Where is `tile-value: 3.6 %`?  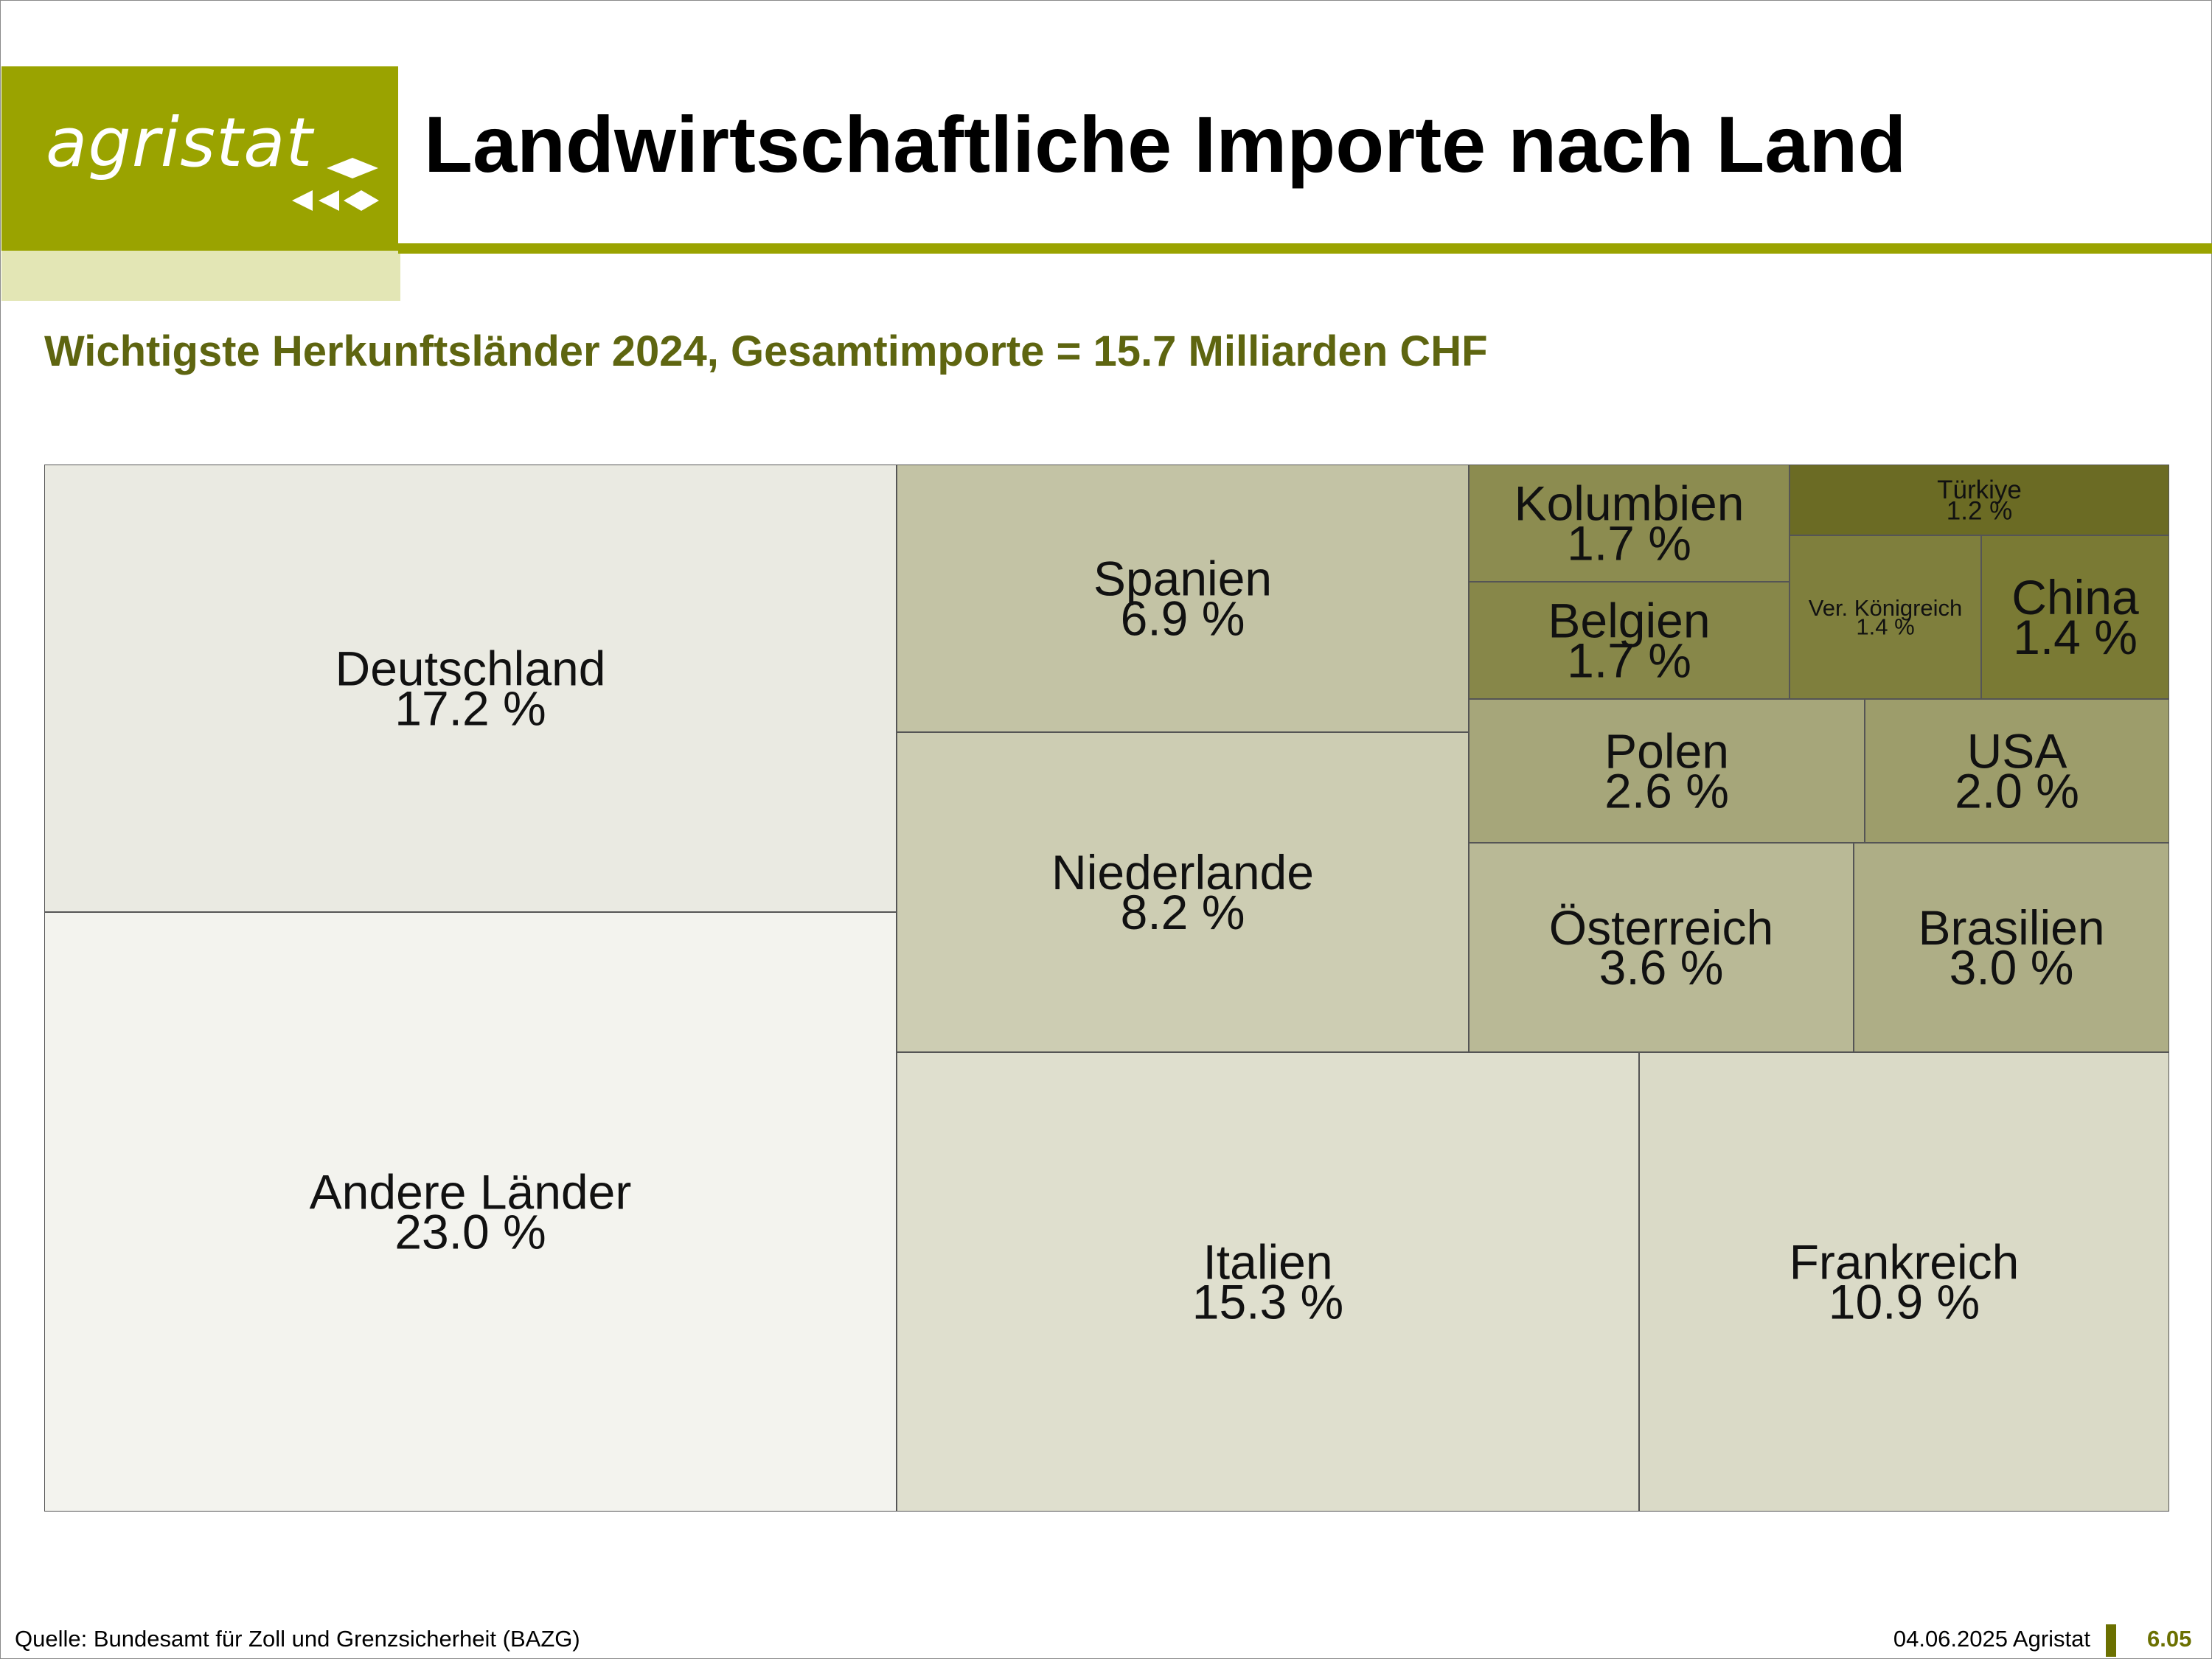 tile-value: 3.6 % is located at coordinates (1661, 967).